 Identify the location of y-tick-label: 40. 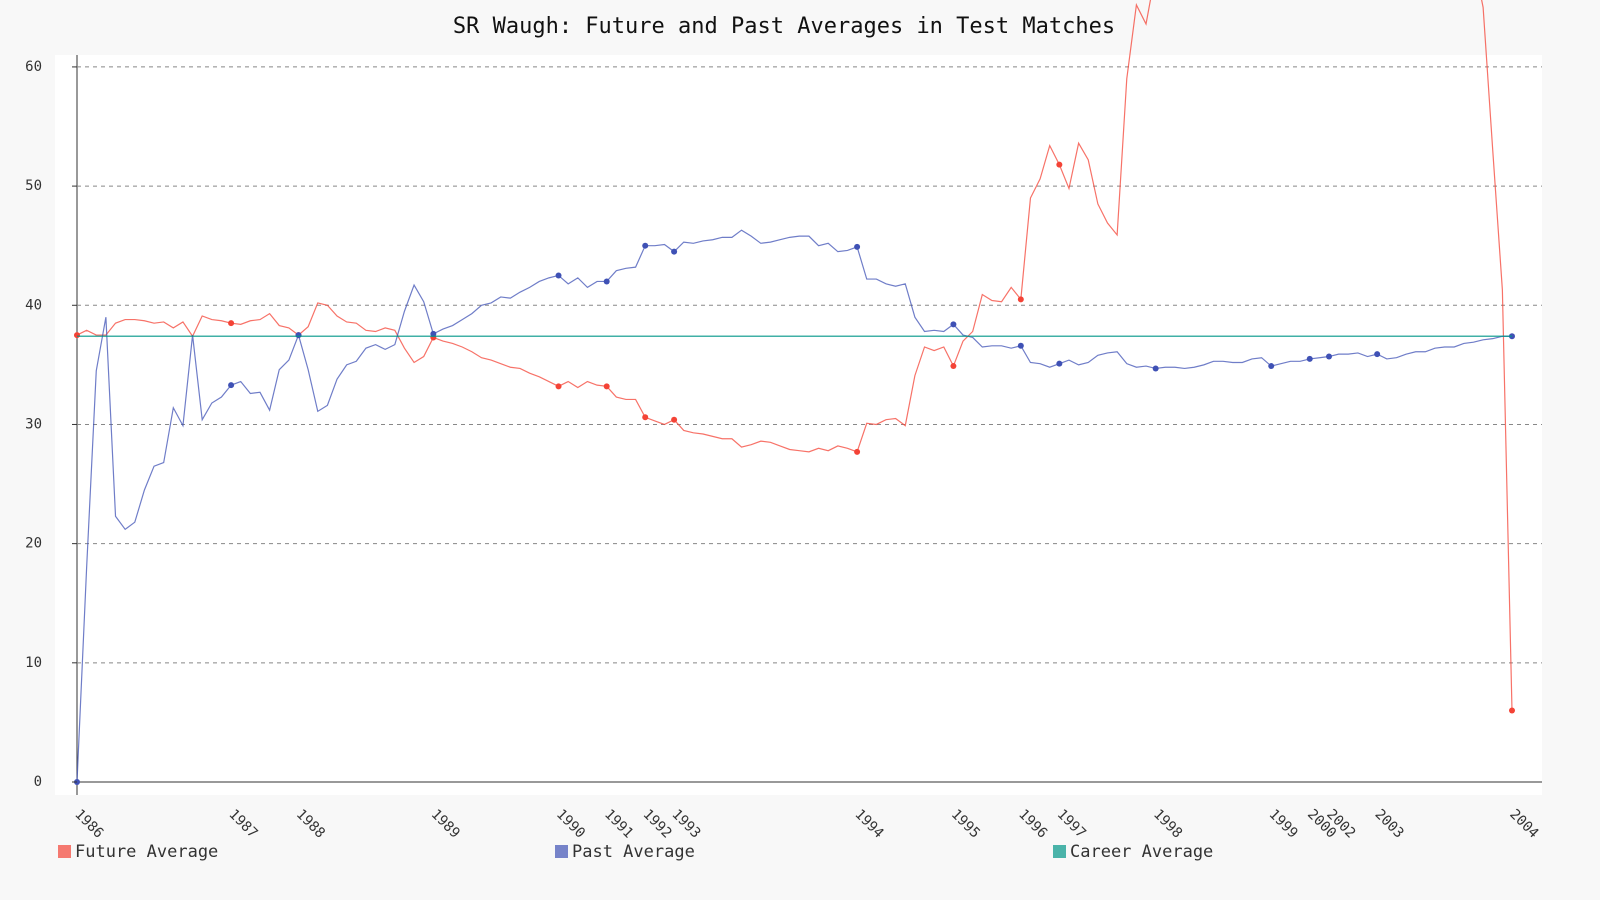
(33, 305).